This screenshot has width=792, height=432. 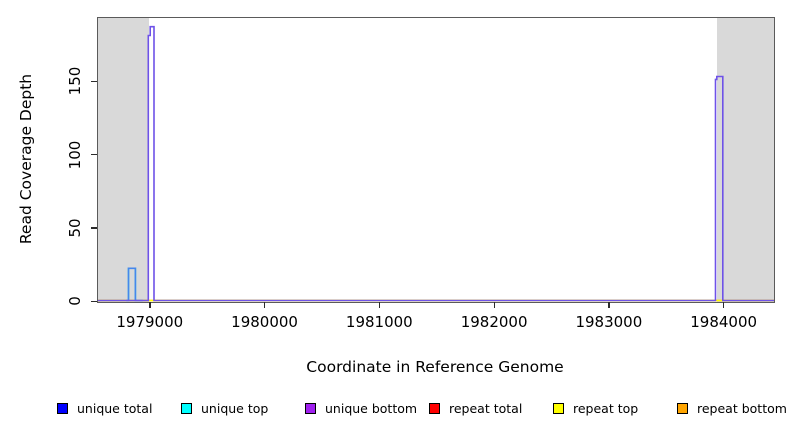 I want to click on legend-item-unique-top: unique top, so click(x=224, y=408).